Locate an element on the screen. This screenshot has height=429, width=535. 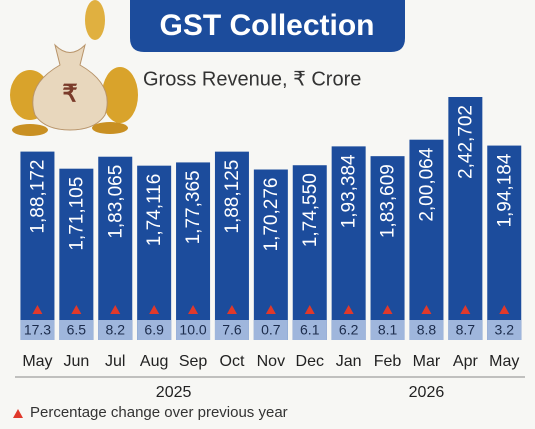
x-tick-label: Mar is located at coordinates (427, 361).